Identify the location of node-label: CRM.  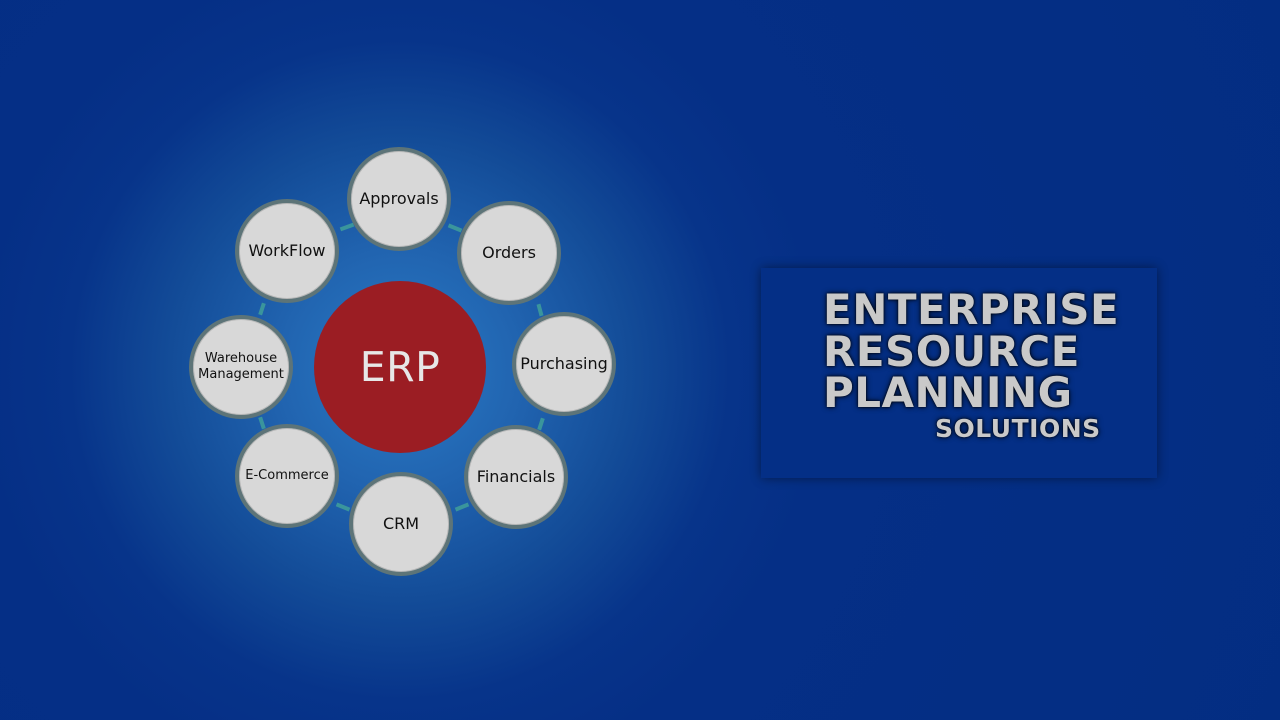
(401, 523).